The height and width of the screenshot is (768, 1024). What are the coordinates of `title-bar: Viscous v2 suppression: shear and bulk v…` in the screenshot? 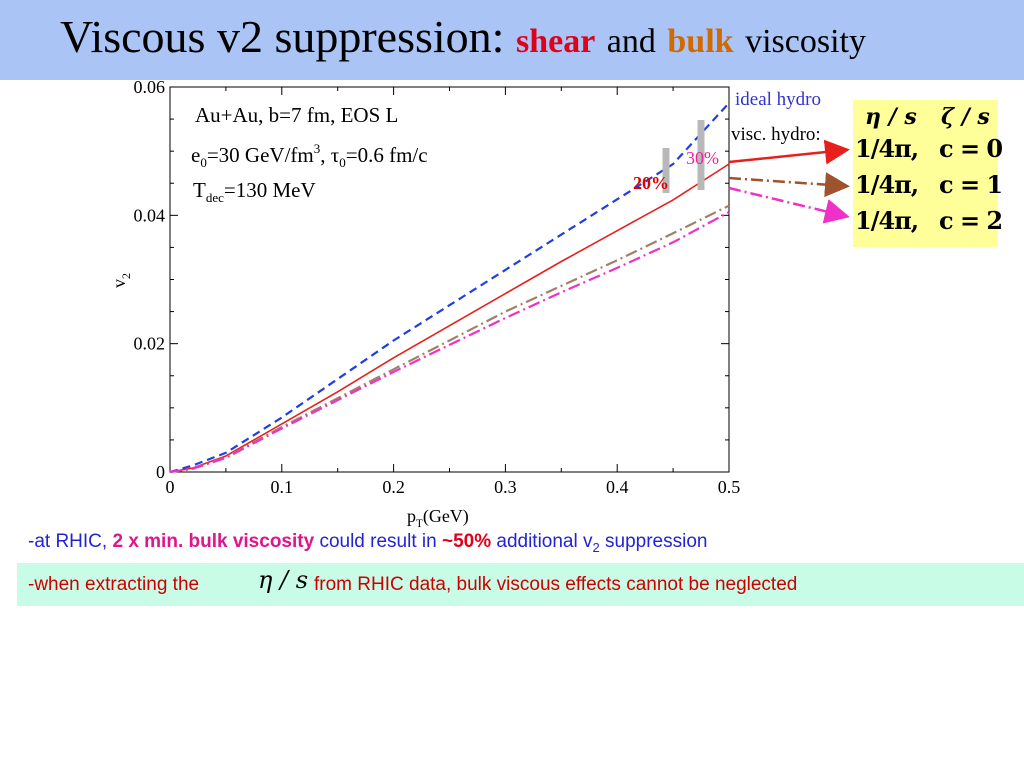 It's located at (512, 40).